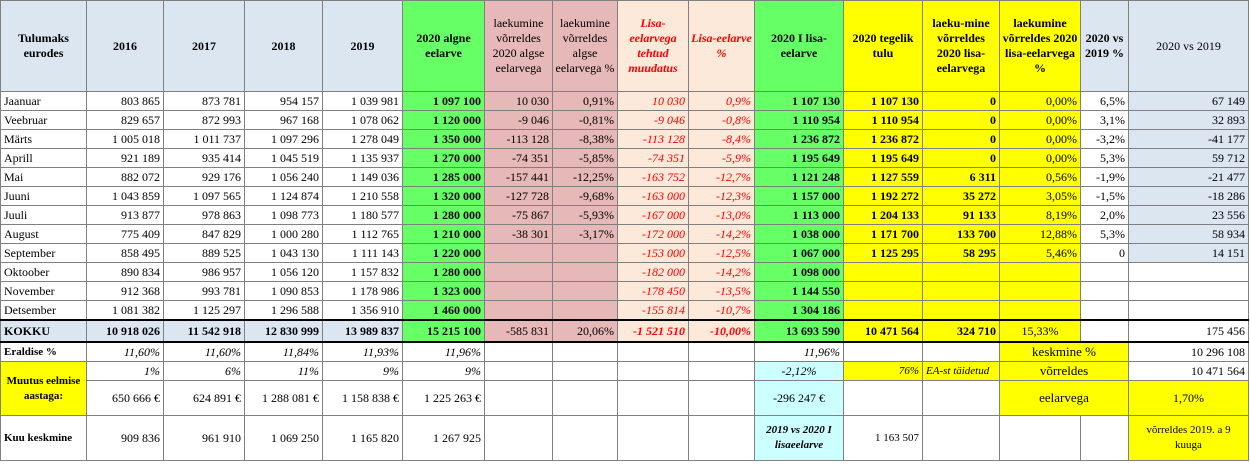 Image resolution: width=1250 pixels, height=473 pixels. Describe the element at coordinates (1064, 398) in the screenshot. I see `eelarvega-label: eelarvega` at that location.